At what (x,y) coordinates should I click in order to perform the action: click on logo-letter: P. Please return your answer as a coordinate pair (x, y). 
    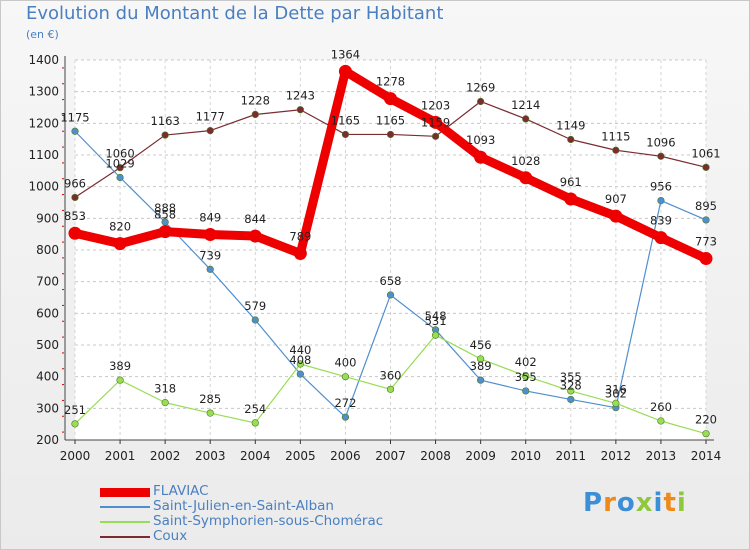
    Looking at the image, I should click on (593, 503).